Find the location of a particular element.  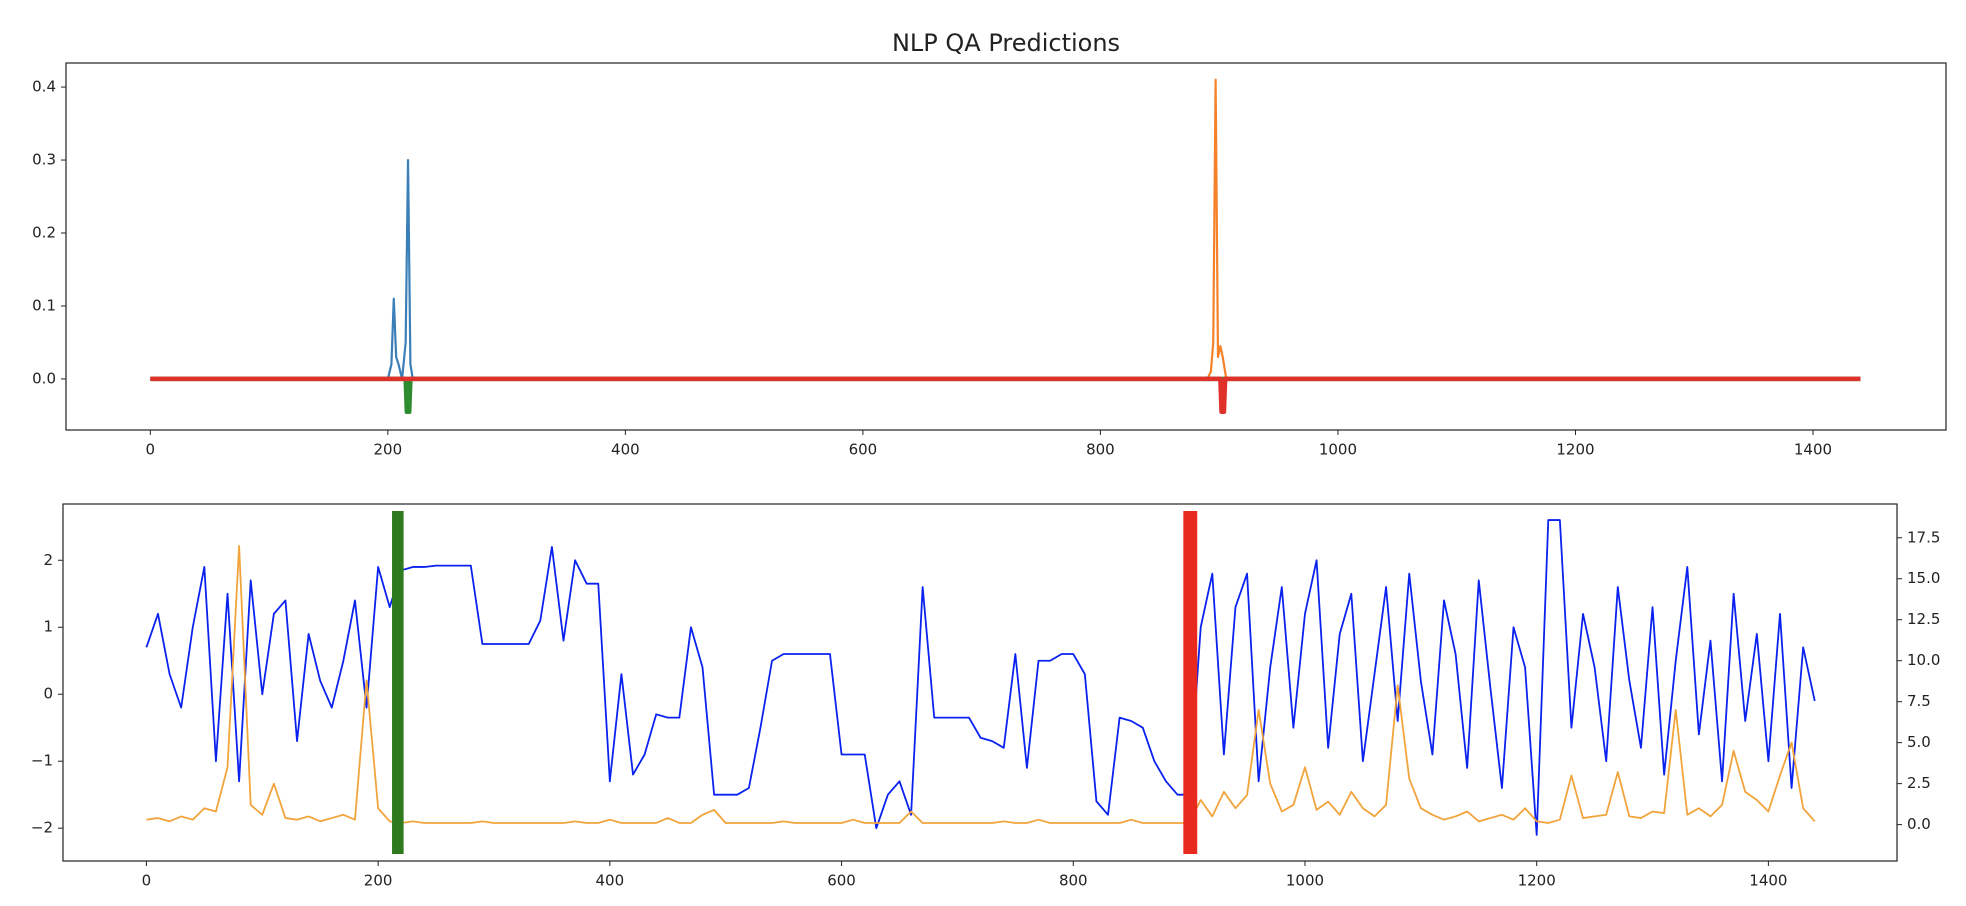

y-tick-label: 0.0 is located at coordinates (44, 378).